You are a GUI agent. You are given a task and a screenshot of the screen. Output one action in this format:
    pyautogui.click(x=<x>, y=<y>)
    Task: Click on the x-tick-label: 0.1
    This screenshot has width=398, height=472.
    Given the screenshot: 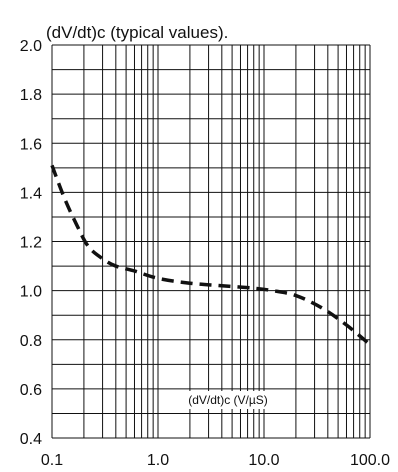 What is the action you would take?
    pyautogui.click(x=52, y=460)
    